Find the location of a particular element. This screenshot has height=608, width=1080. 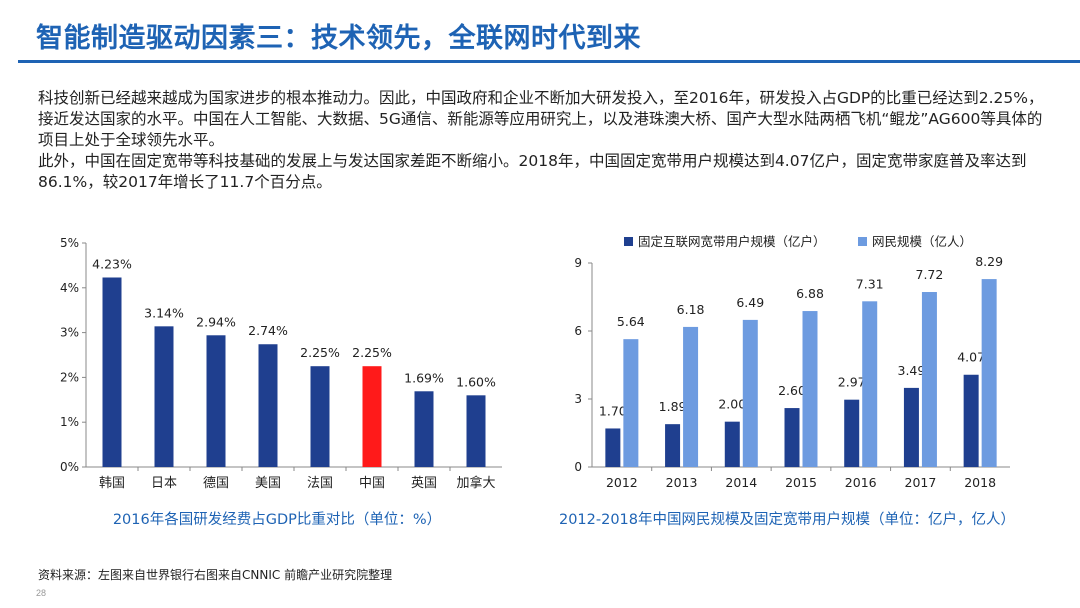

data-label: 5.64 is located at coordinates (631, 321).